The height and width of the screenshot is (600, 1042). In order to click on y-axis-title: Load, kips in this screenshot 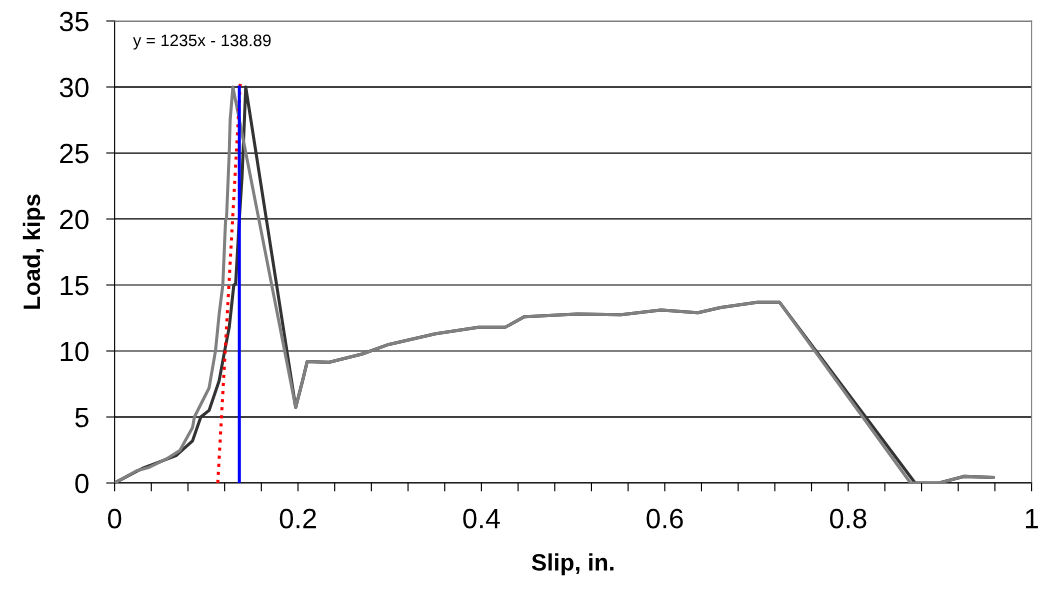, I will do `click(33, 251)`.